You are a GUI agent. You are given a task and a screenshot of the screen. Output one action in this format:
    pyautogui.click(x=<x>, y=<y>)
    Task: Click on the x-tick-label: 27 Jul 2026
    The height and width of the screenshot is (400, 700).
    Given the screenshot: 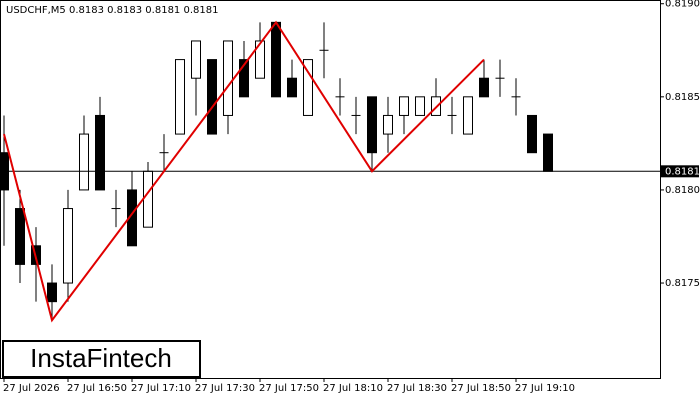 What is the action you would take?
    pyautogui.click(x=31, y=388)
    